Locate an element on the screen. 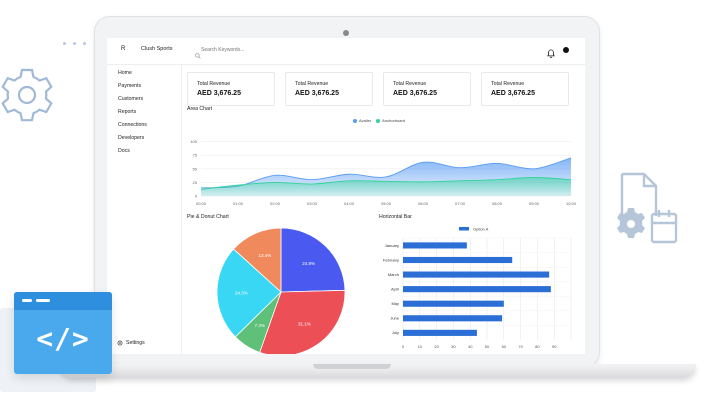 The height and width of the screenshot is (414, 704). x-tick-label: 60 is located at coordinates (504, 346).